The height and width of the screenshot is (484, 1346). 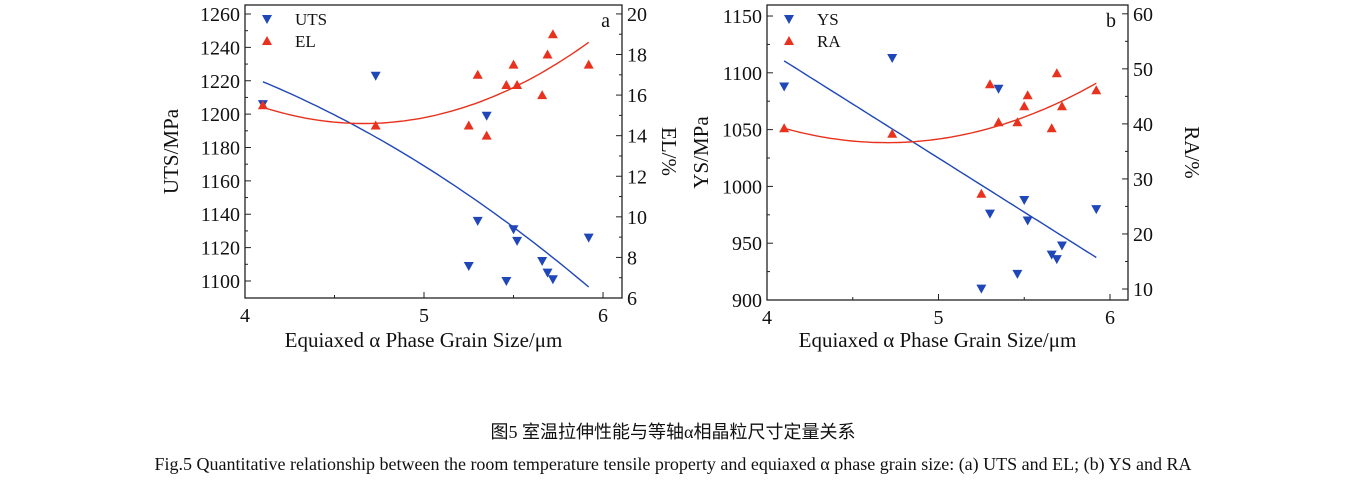 What do you see at coordinates (637, 96) in the screenshot?
I see `y-right-tick-label: 16` at bounding box center [637, 96].